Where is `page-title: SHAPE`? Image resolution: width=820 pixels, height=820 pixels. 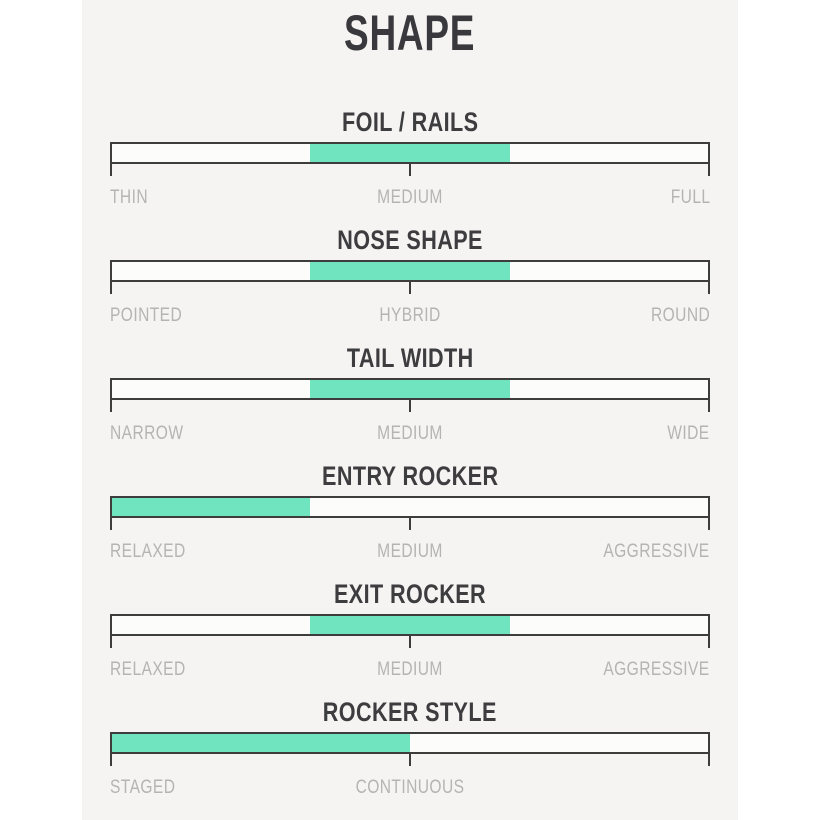 page-title: SHAPE is located at coordinates (410, 30).